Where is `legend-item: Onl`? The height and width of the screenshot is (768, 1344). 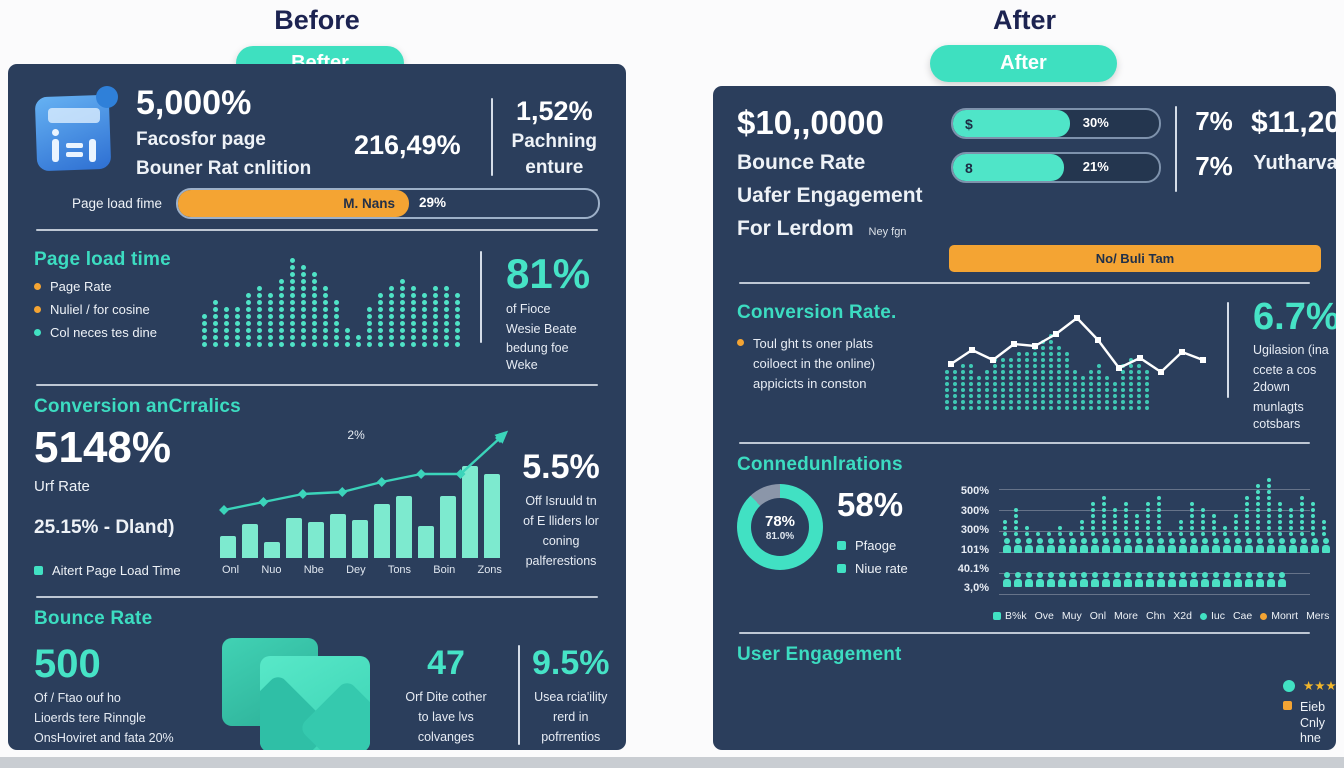 legend-item: Onl is located at coordinates (1098, 616).